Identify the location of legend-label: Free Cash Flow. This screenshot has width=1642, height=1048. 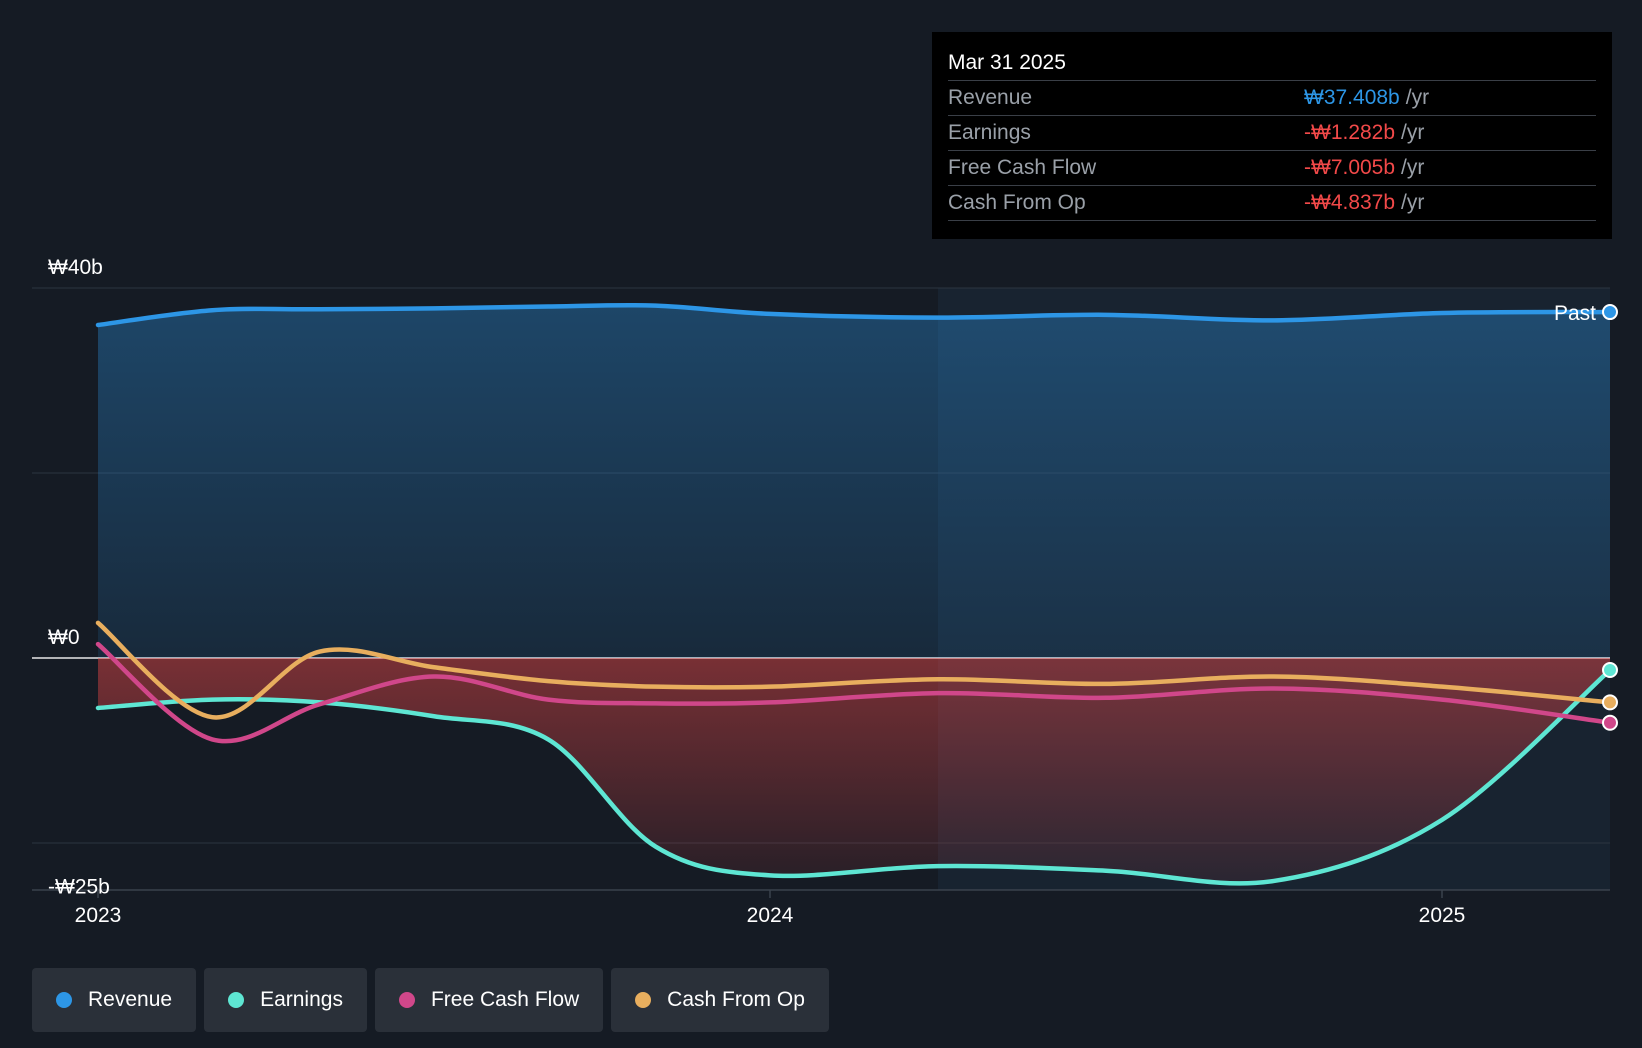
(505, 999).